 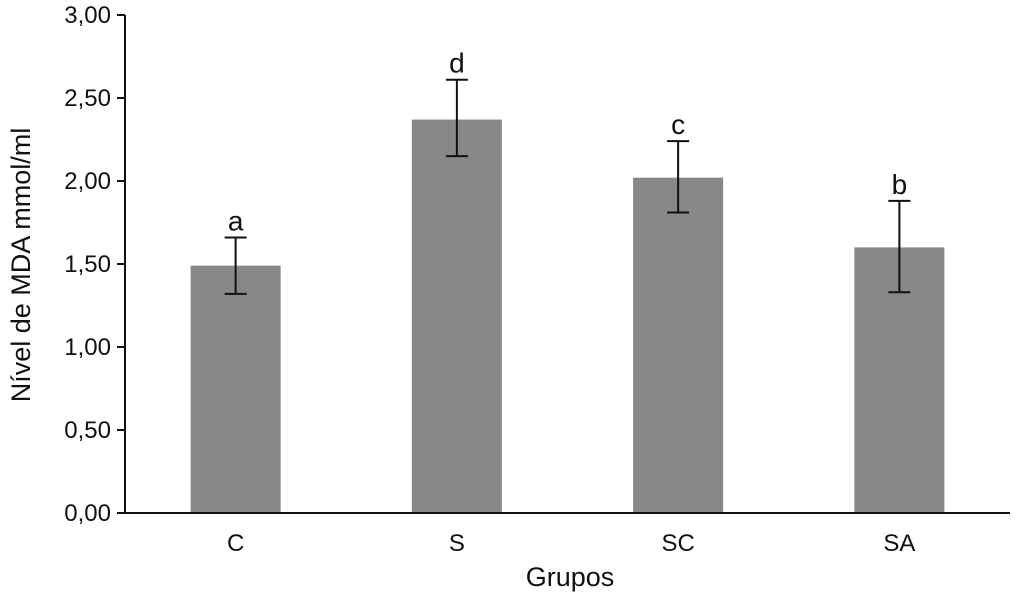 I want to click on y-tick-label: 1,00, so click(x=87, y=347).